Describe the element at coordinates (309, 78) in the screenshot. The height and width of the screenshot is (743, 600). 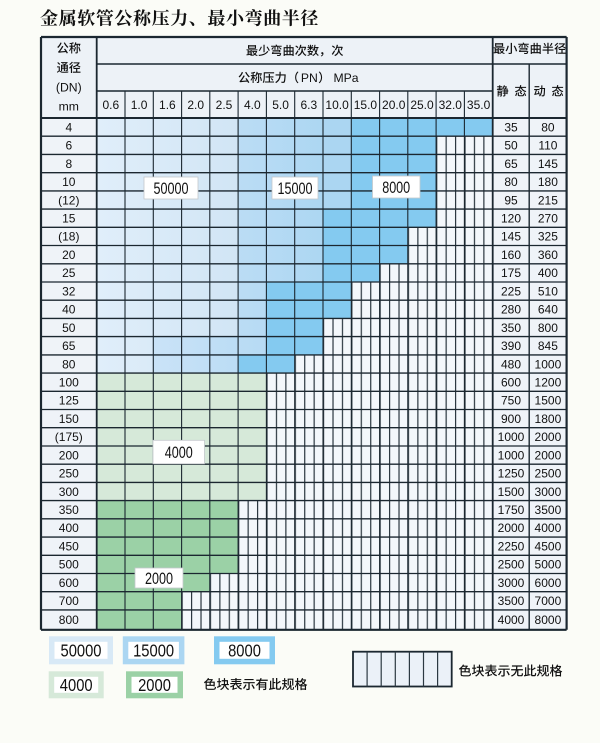
I see `svg-text: PN` at that location.